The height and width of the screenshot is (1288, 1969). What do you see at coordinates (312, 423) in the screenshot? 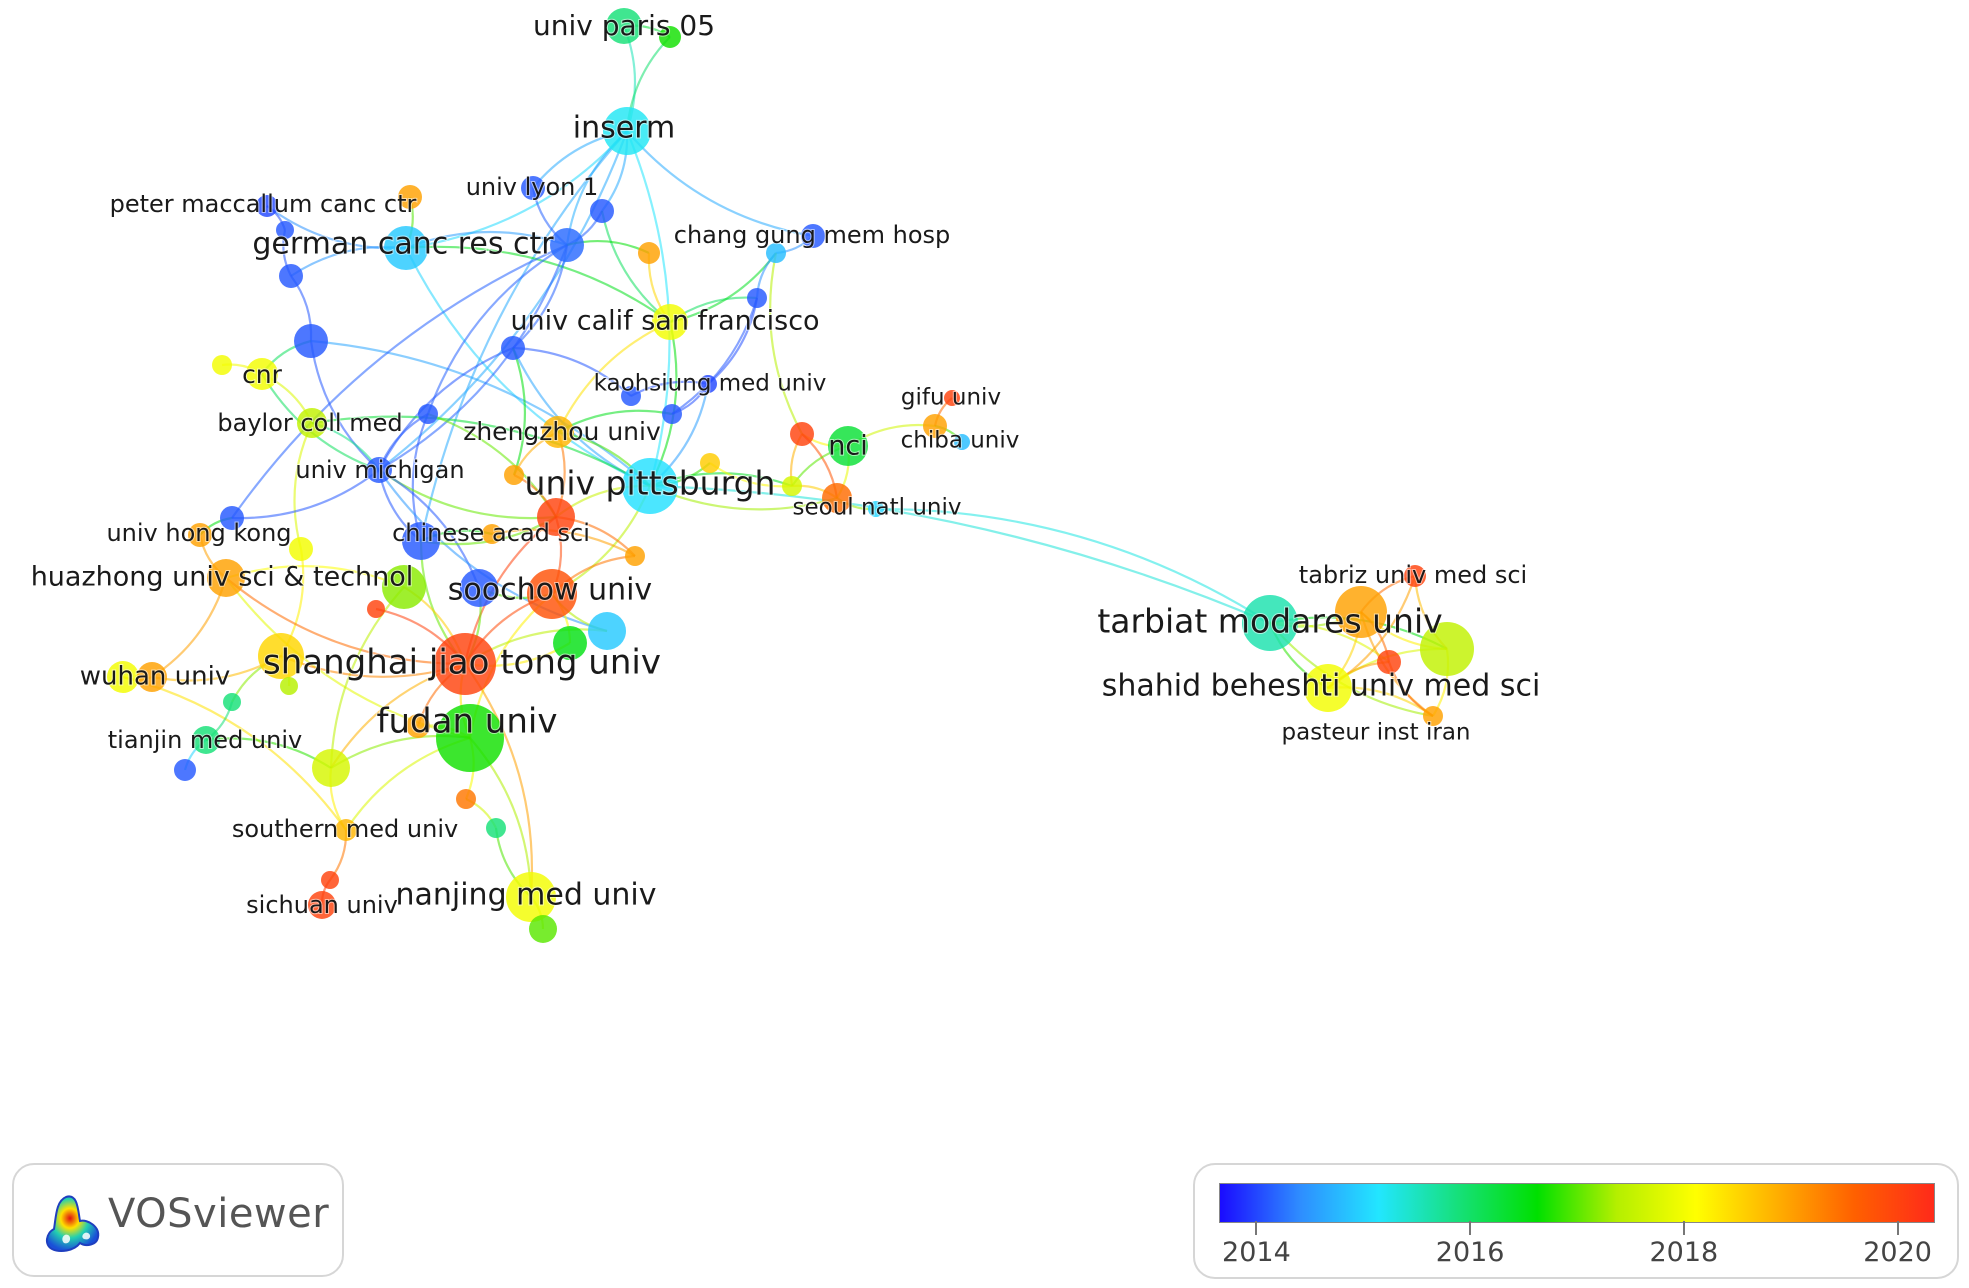
I see `node-baylor-coll-med` at bounding box center [312, 423].